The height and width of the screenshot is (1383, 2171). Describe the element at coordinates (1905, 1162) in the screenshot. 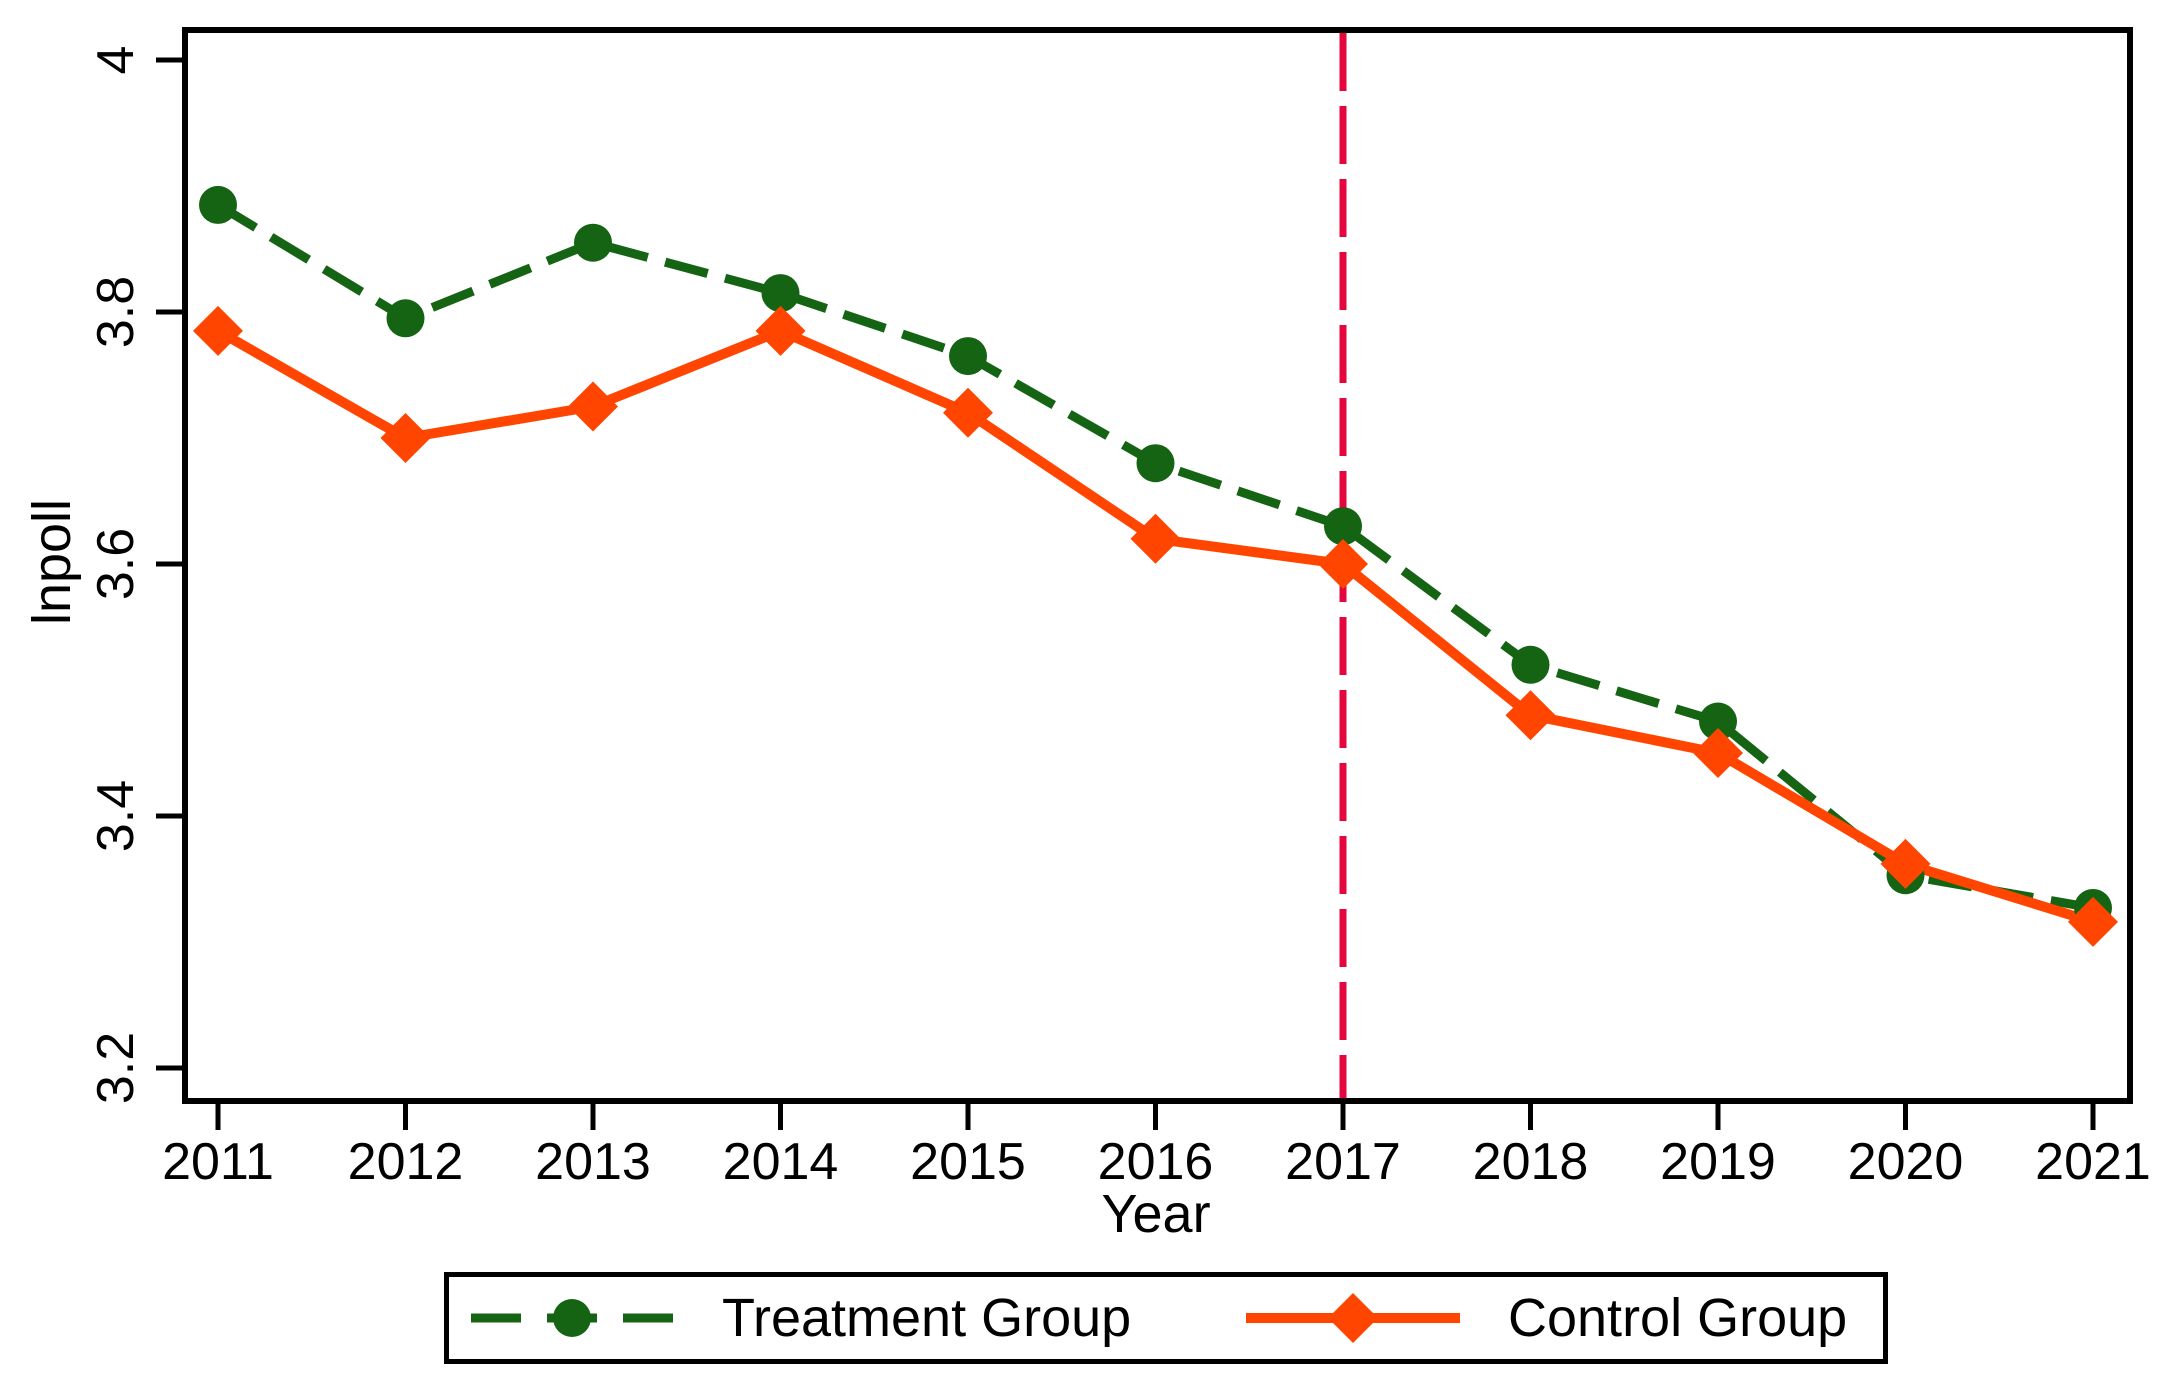

I see `x-tick-label: 2020` at that location.